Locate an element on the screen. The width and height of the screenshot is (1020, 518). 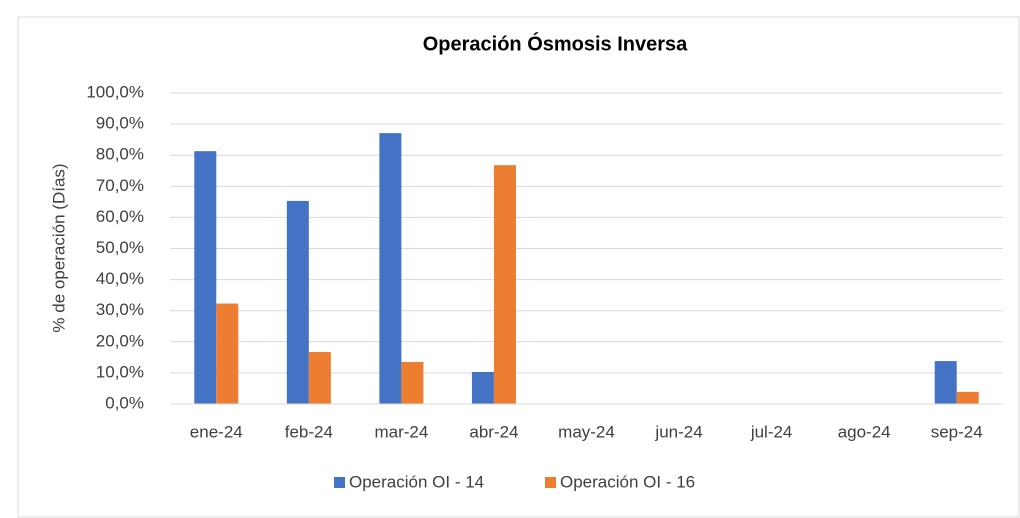
y-tick-label: 10,0% is located at coordinates (120, 371).